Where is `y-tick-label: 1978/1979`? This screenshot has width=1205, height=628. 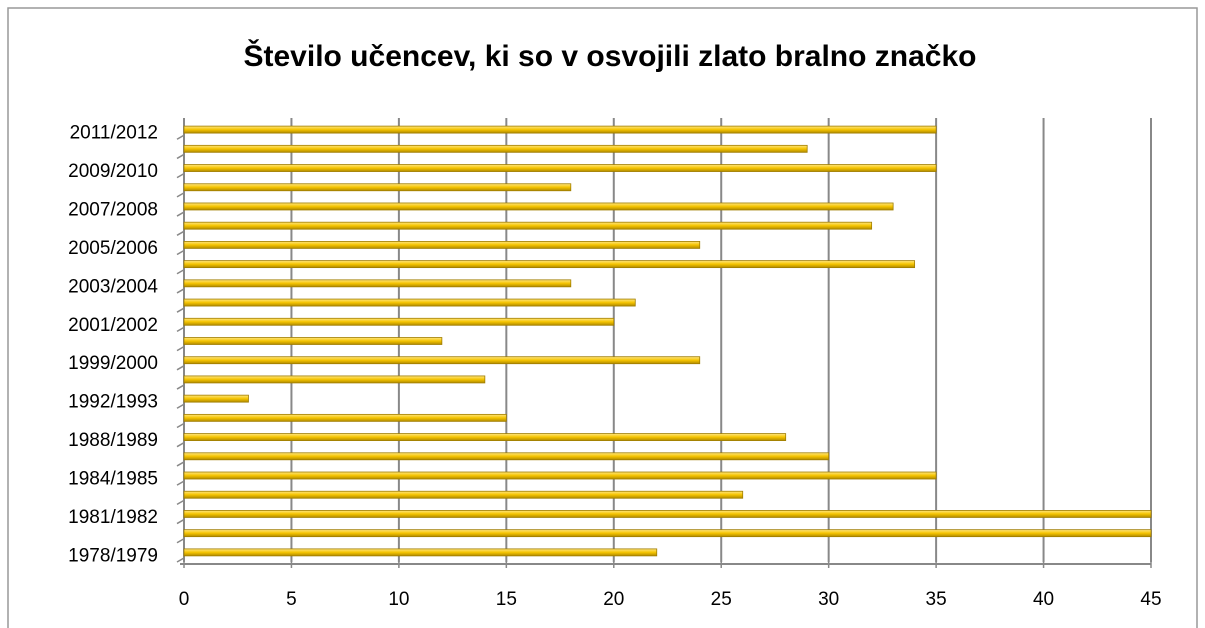 y-tick-label: 1978/1979 is located at coordinates (113, 555).